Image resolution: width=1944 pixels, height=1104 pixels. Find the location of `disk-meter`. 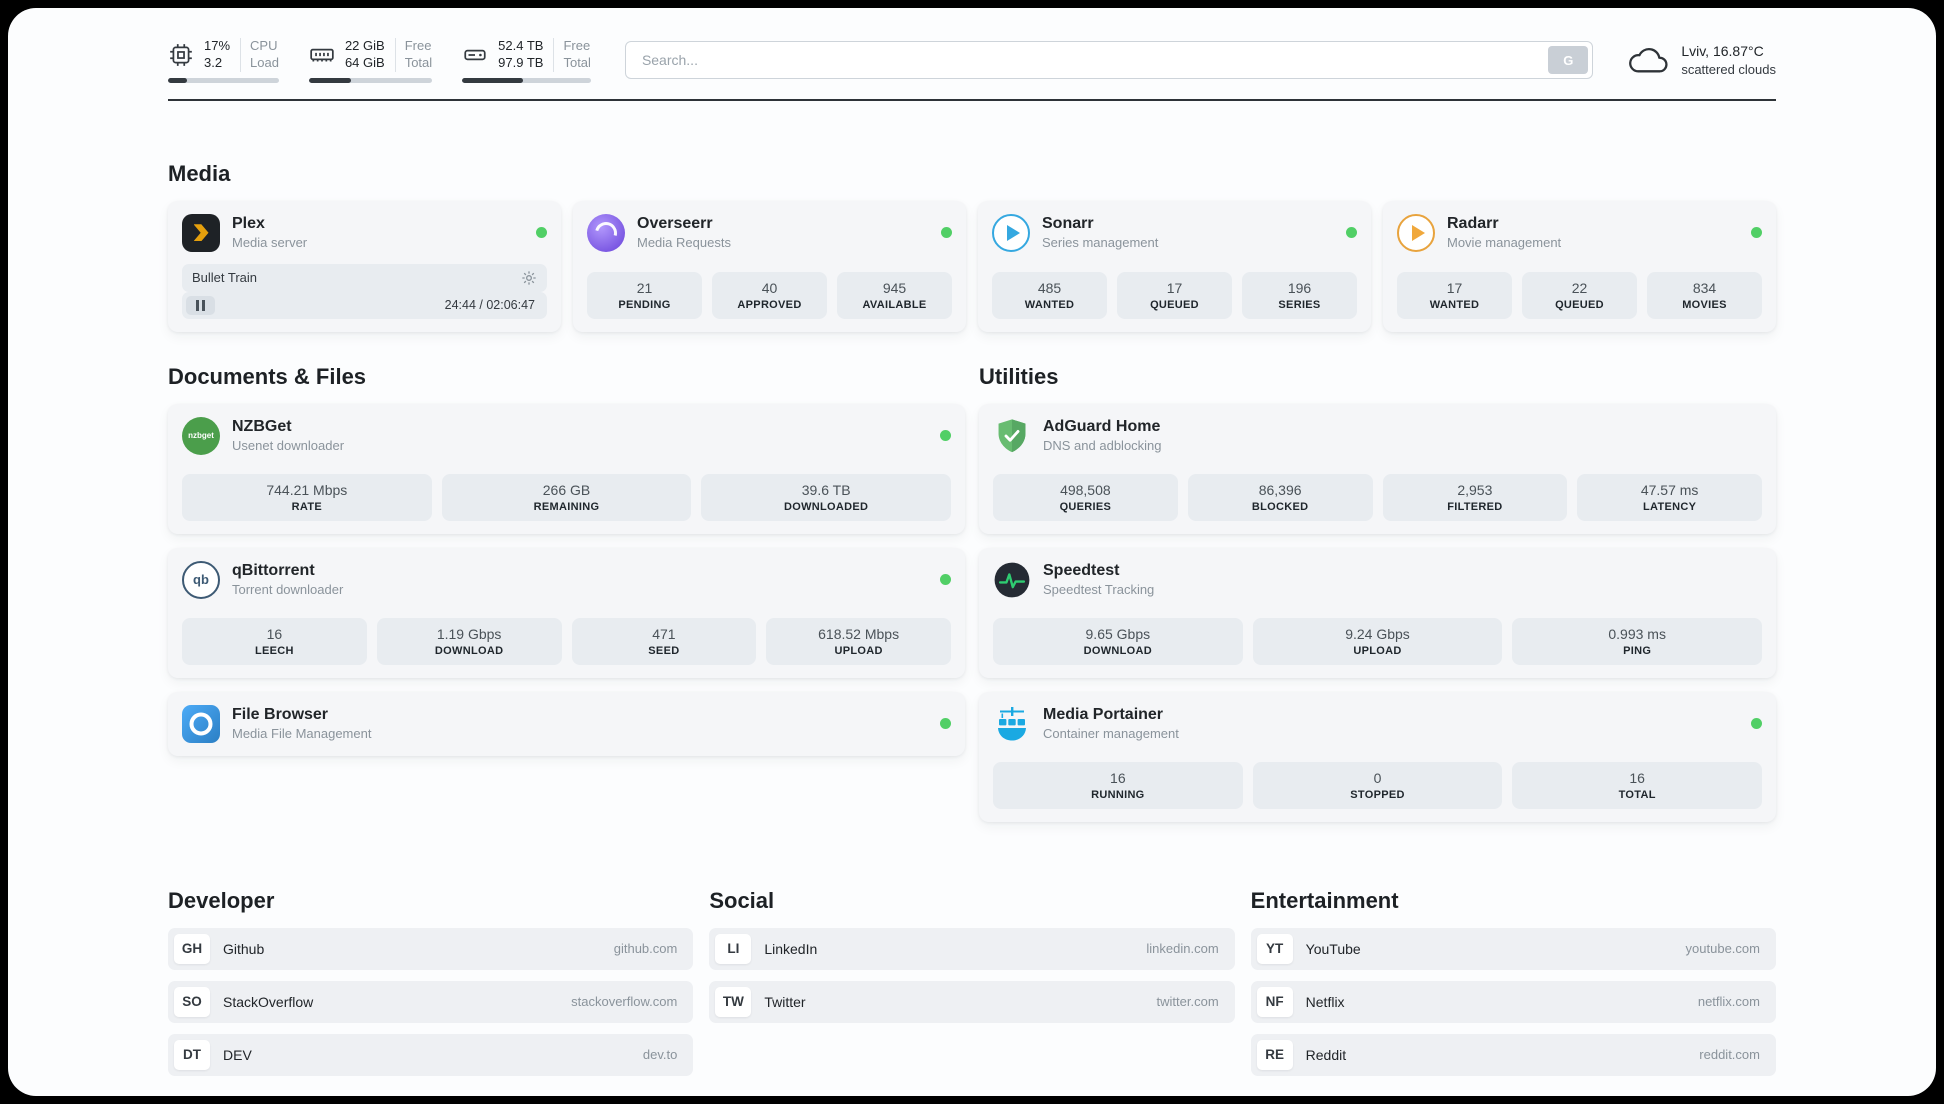

disk-meter is located at coordinates (526, 80).